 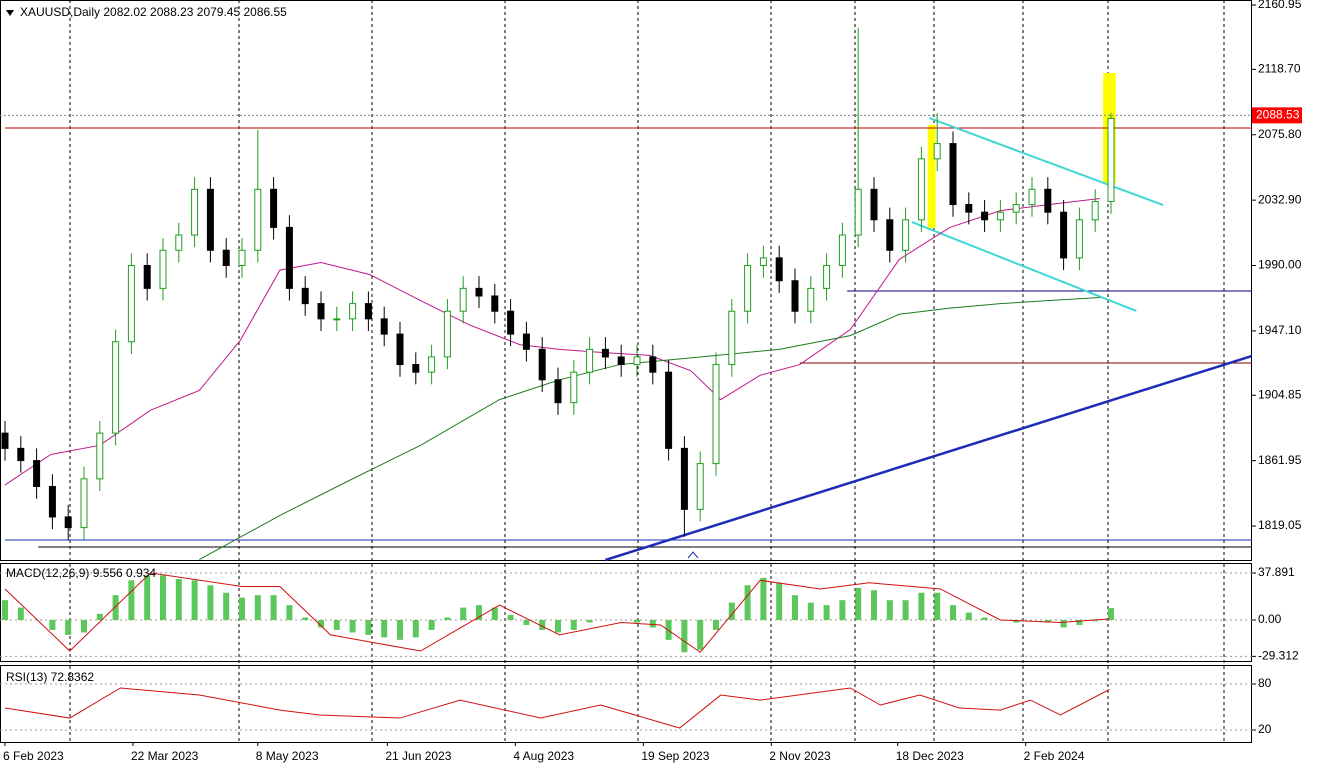 What do you see at coordinates (675, 756) in the screenshot?
I see `x-tick-label: 19 Sep 2023` at bounding box center [675, 756].